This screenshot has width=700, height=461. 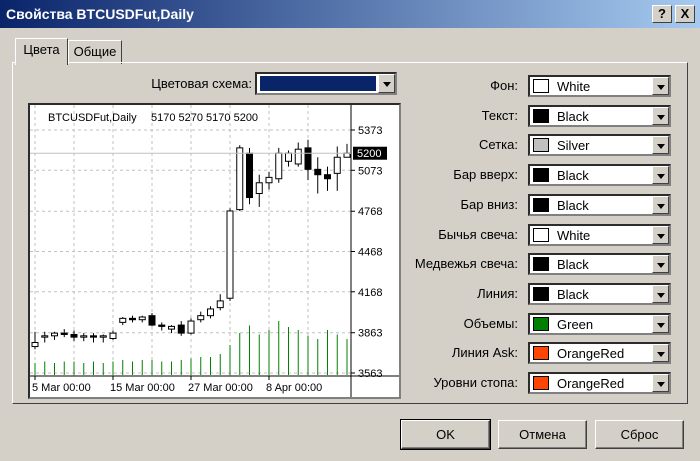 I want to click on property-label: Фон:, so click(x=504, y=85).